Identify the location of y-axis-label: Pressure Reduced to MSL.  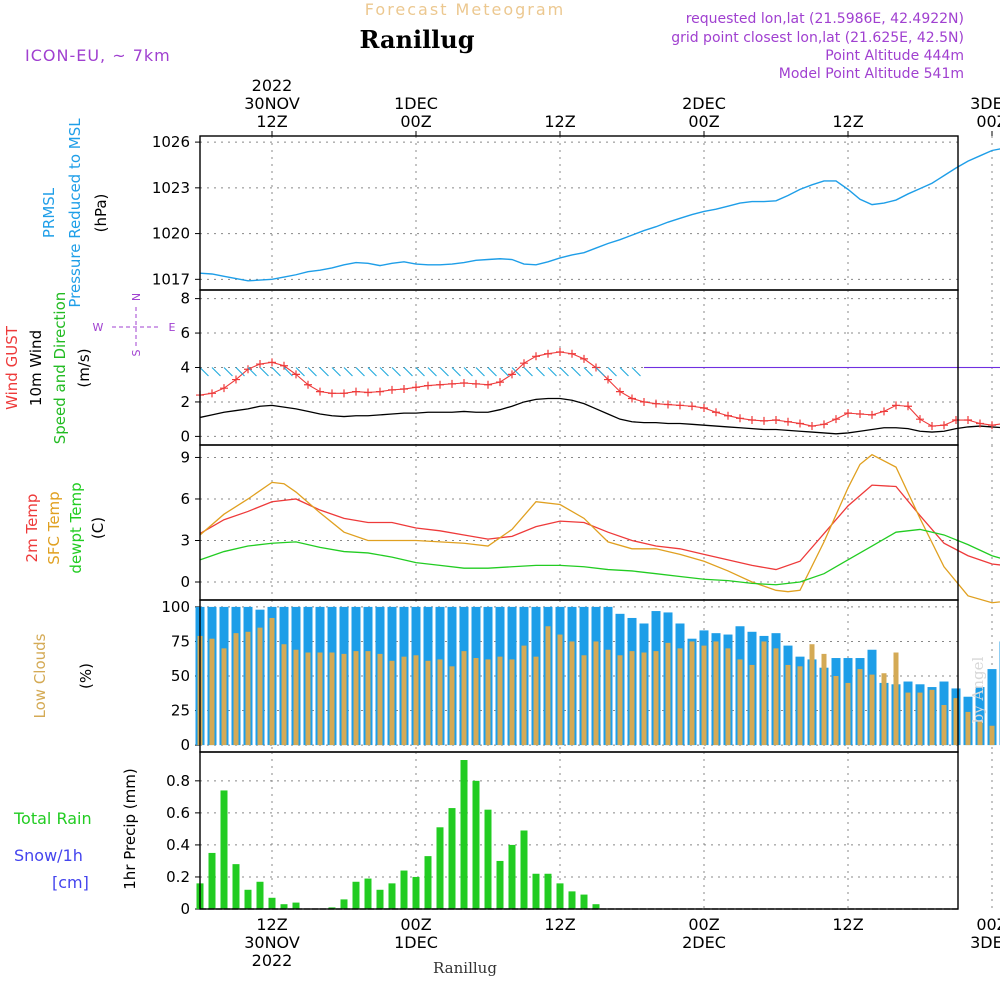
(75, 213).